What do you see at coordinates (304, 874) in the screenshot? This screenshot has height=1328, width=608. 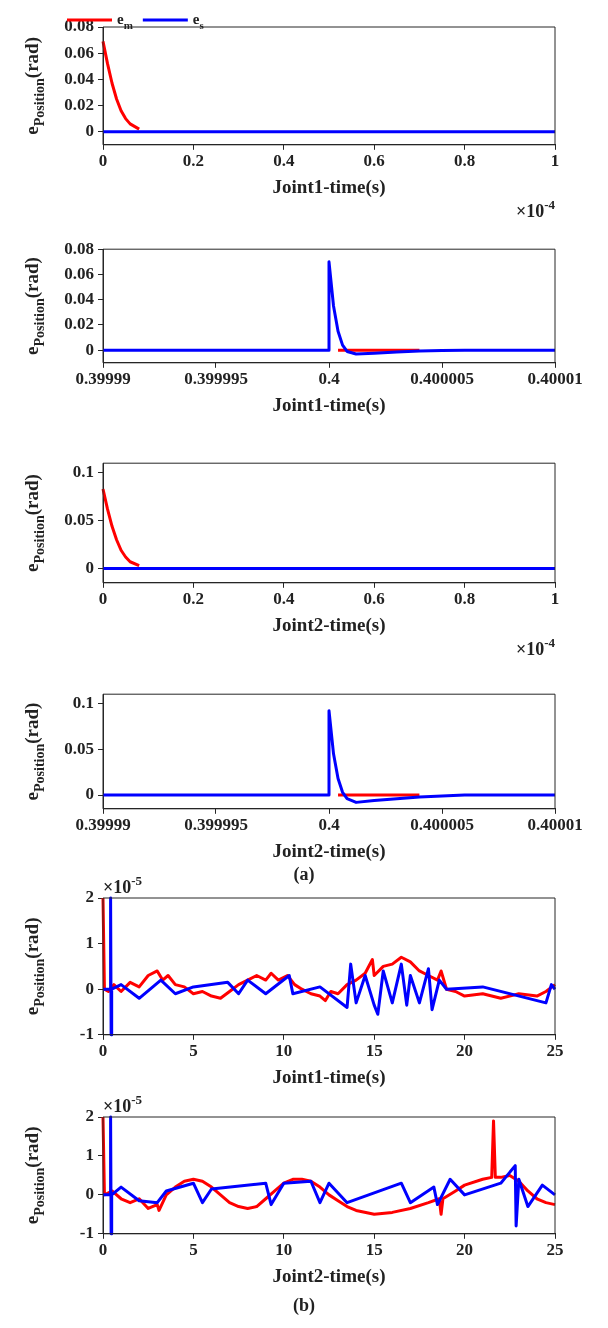 I see `text: (a)` at bounding box center [304, 874].